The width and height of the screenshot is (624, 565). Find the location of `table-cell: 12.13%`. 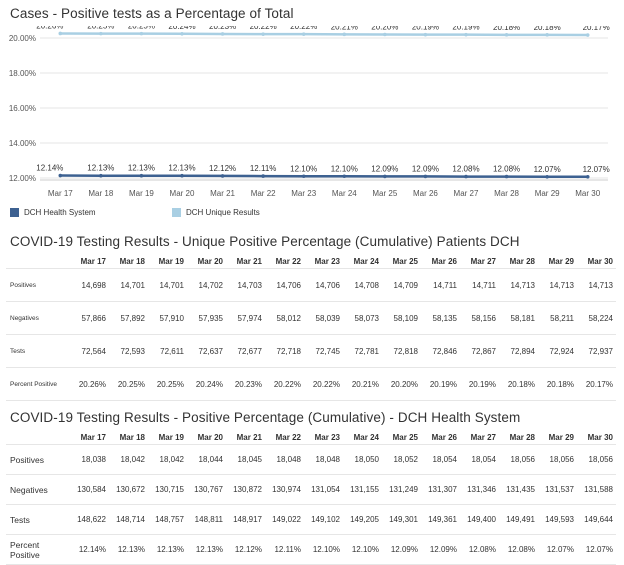

table-cell: 12.13% is located at coordinates (170, 549).